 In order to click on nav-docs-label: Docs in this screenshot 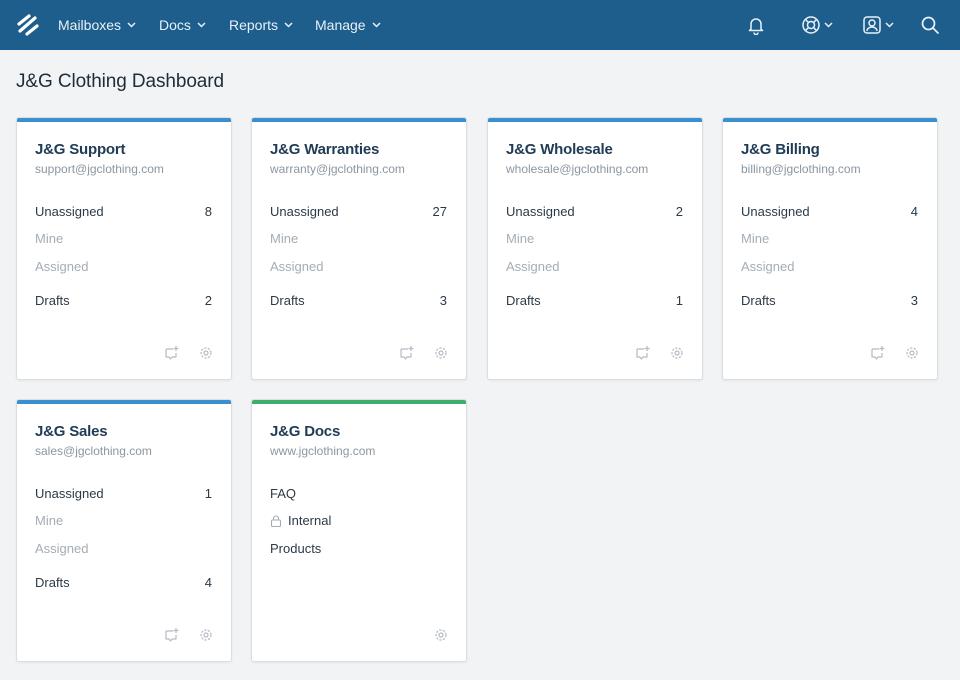, I will do `click(175, 25)`.